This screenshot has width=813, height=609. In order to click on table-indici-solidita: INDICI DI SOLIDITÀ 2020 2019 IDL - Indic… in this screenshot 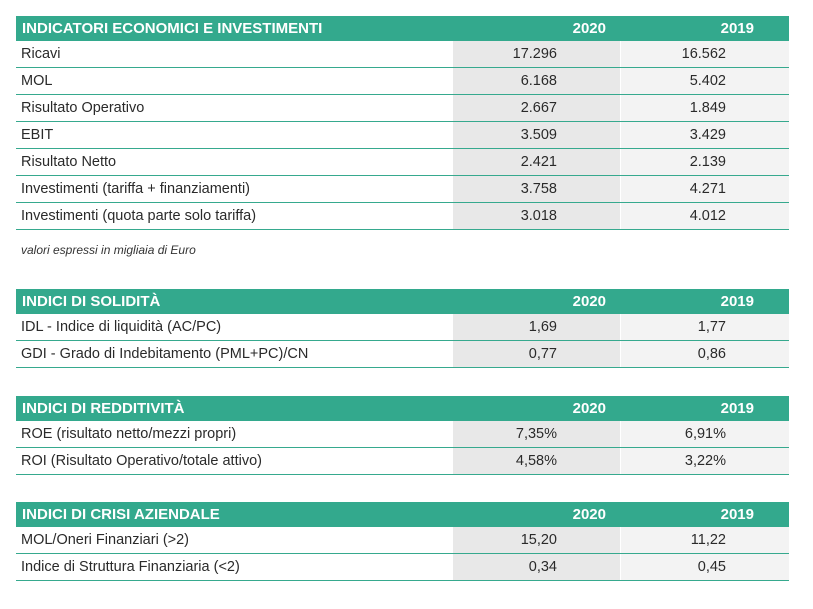, I will do `click(402, 328)`.